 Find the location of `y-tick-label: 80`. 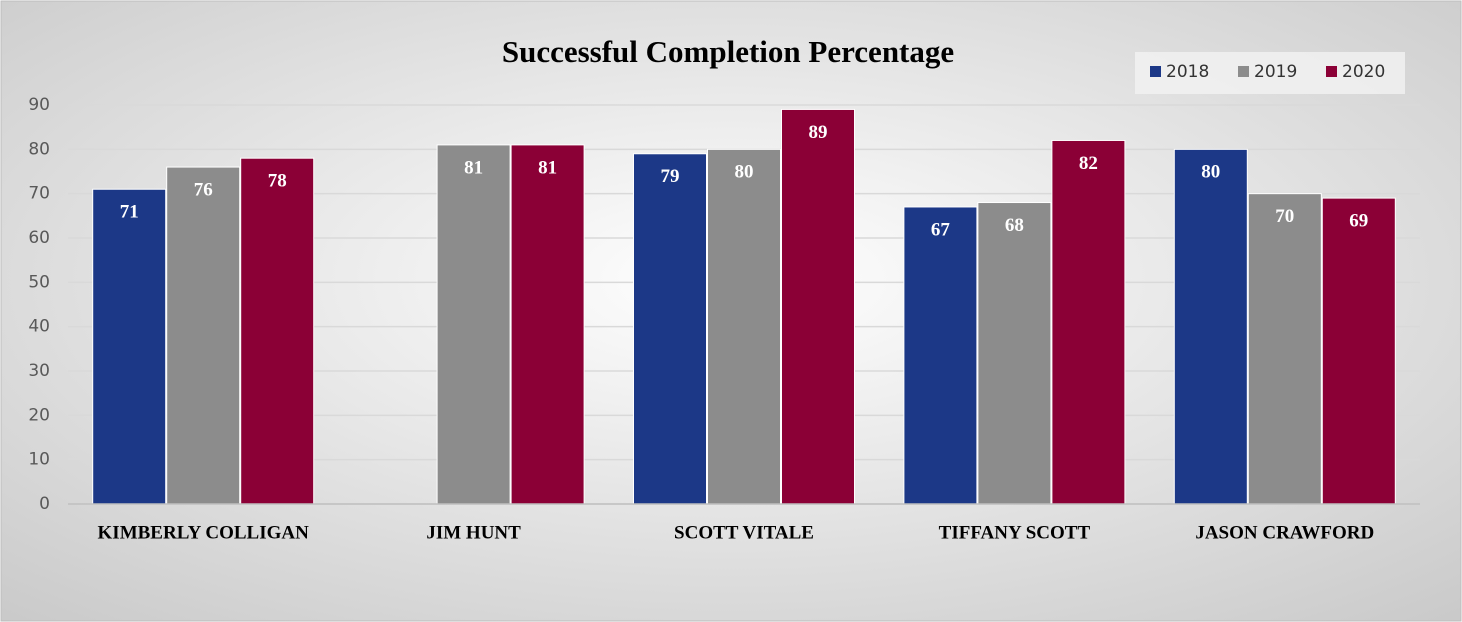

y-tick-label: 80 is located at coordinates (39, 149).